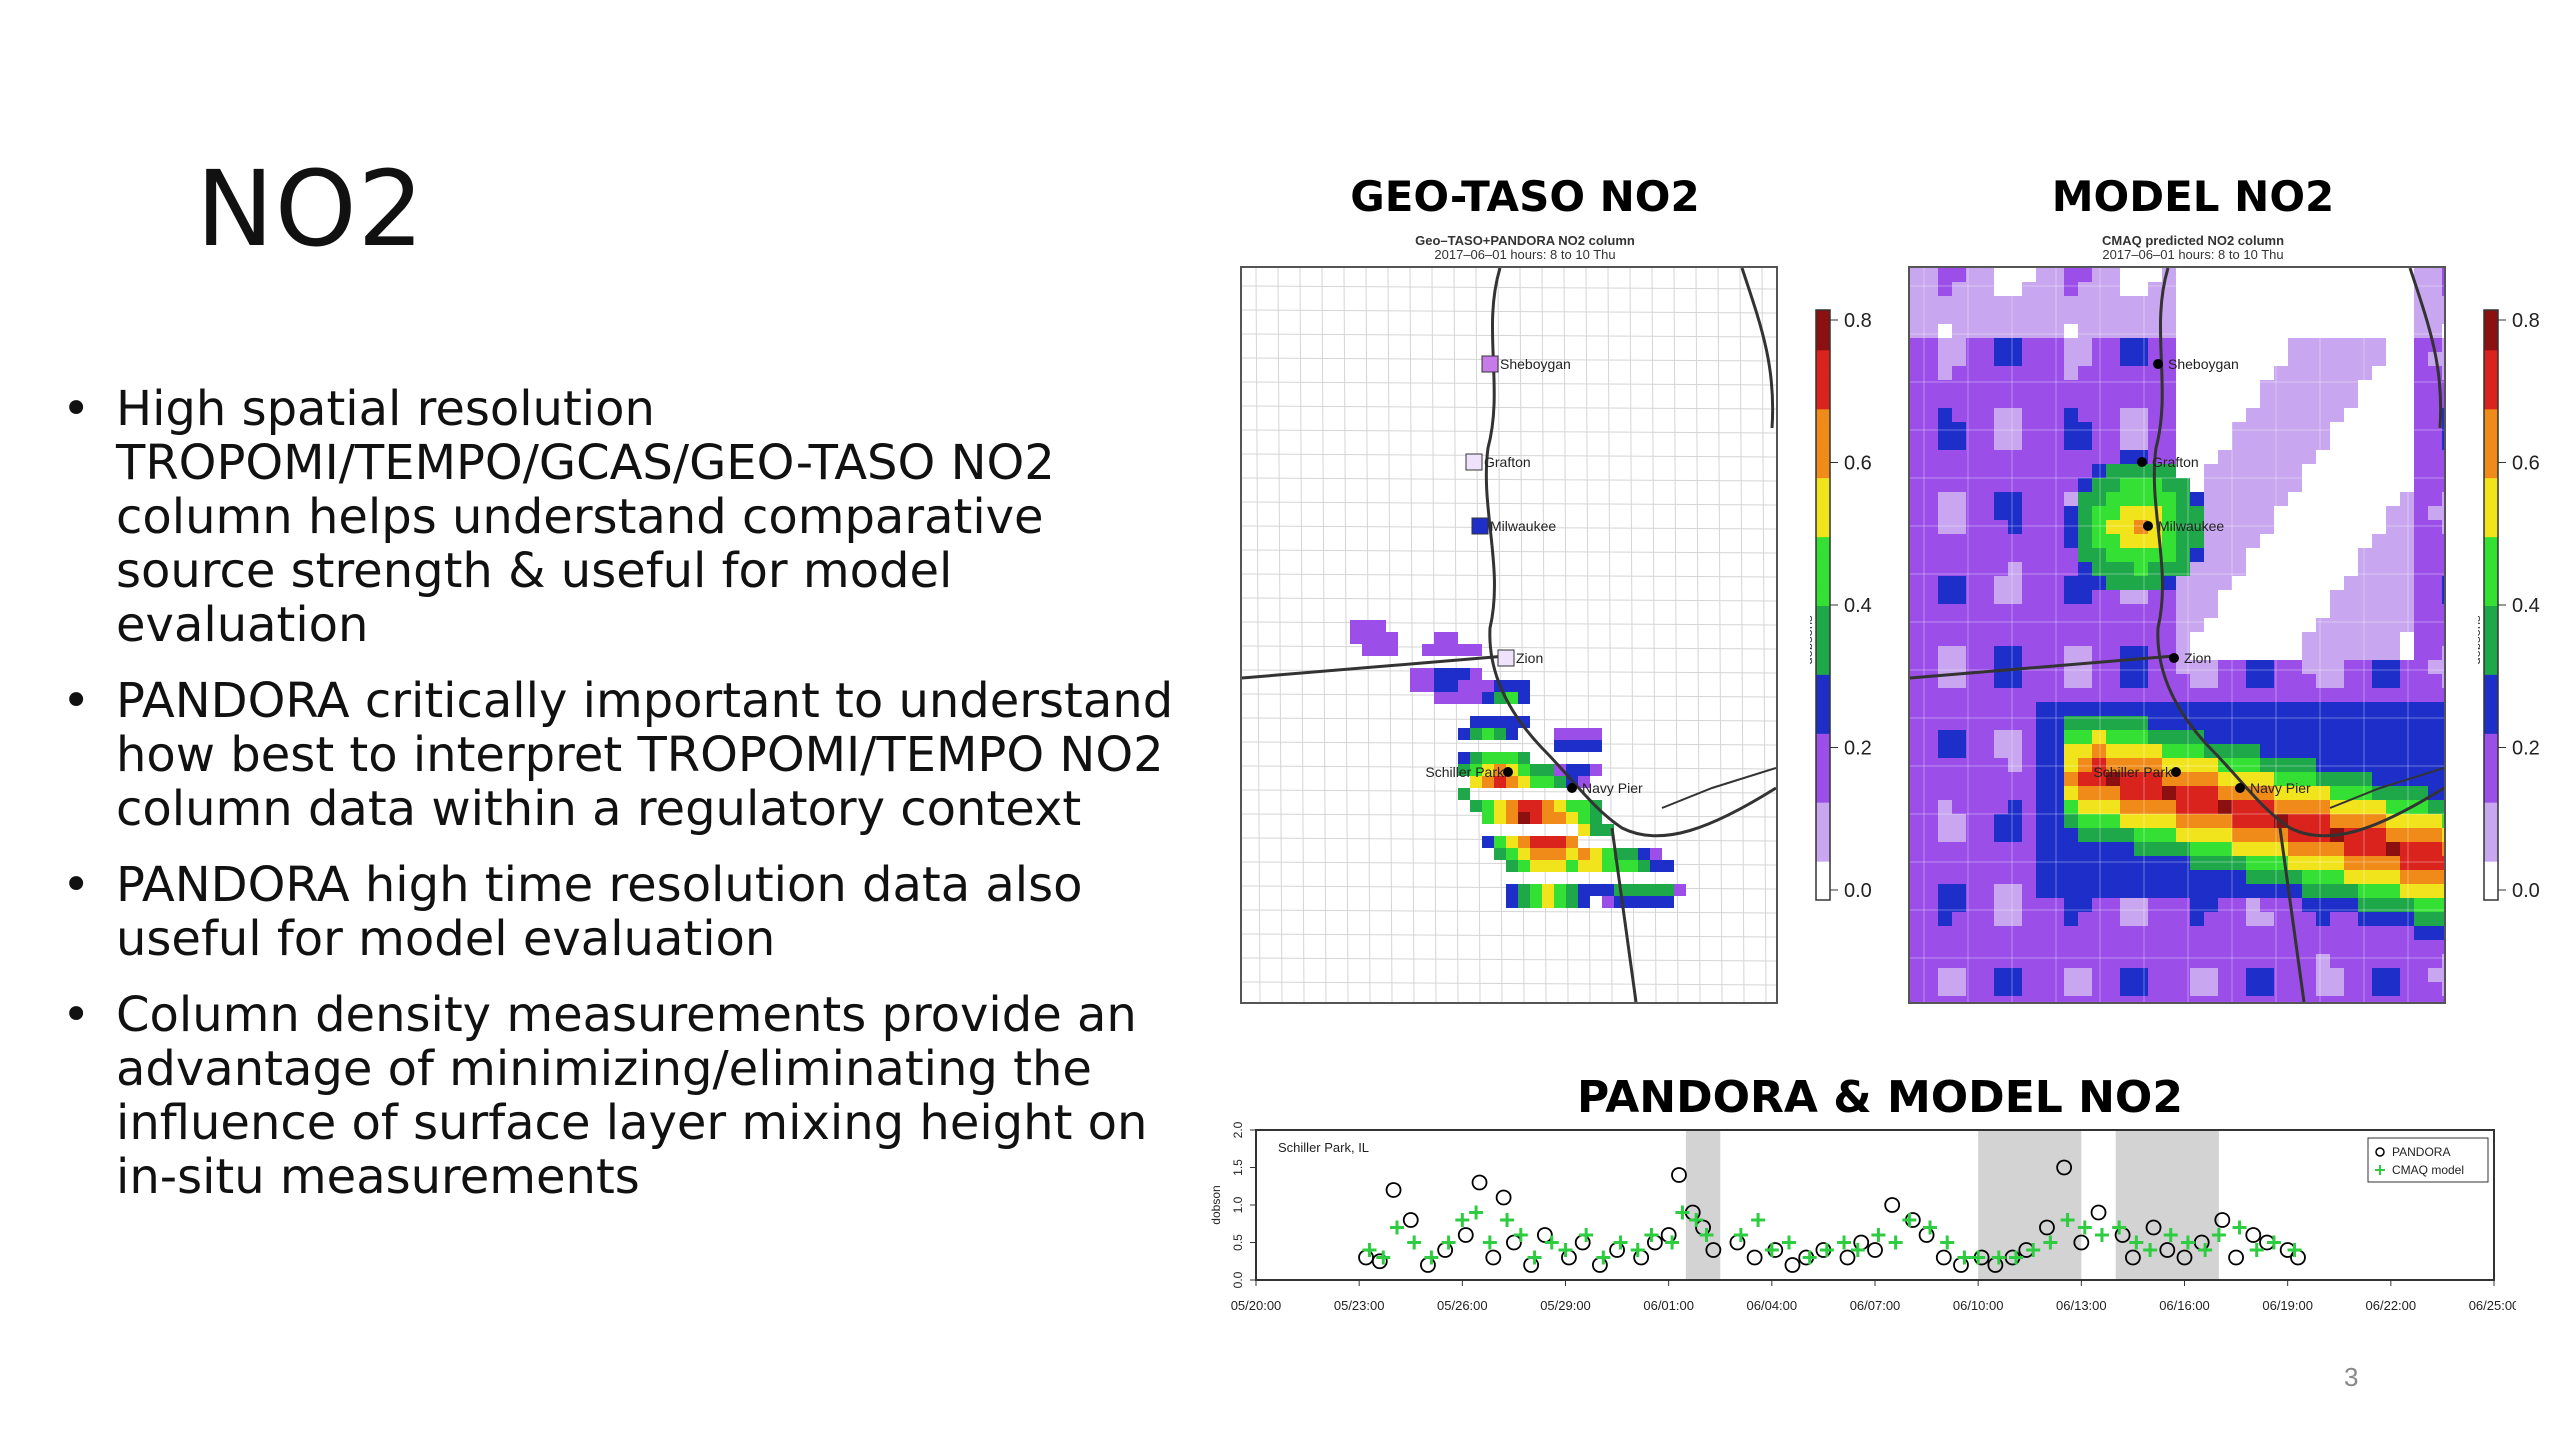  Describe the element at coordinates (2287, 1305) in the screenshot. I see `x-tick-label: 06/19:00` at that location.